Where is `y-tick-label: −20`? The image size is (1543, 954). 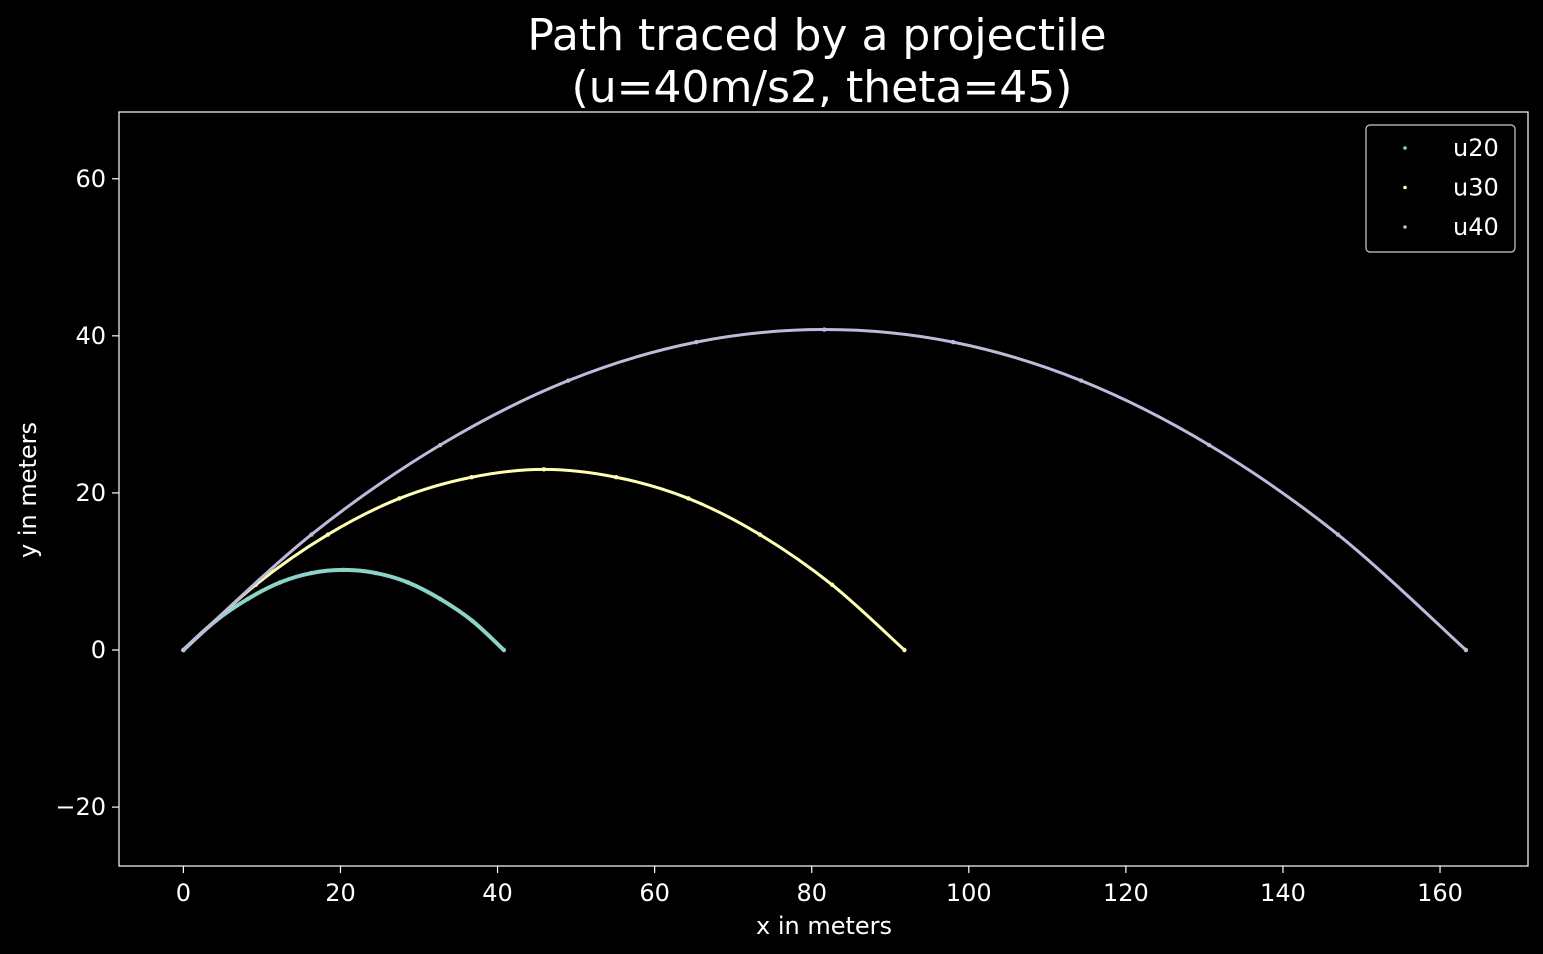 y-tick-label: −20 is located at coordinates (80, 807).